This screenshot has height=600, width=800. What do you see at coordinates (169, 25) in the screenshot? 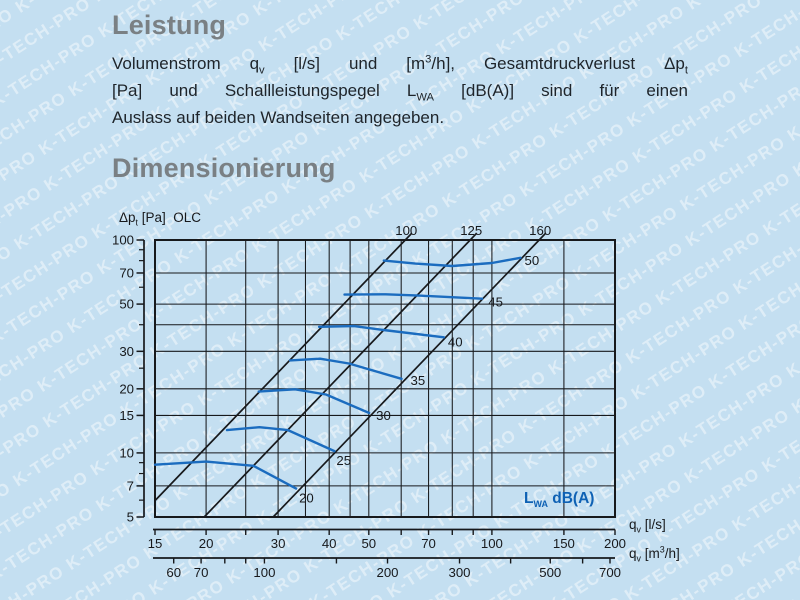
I see `section-heading-leistung: Leistung` at bounding box center [169, 25].